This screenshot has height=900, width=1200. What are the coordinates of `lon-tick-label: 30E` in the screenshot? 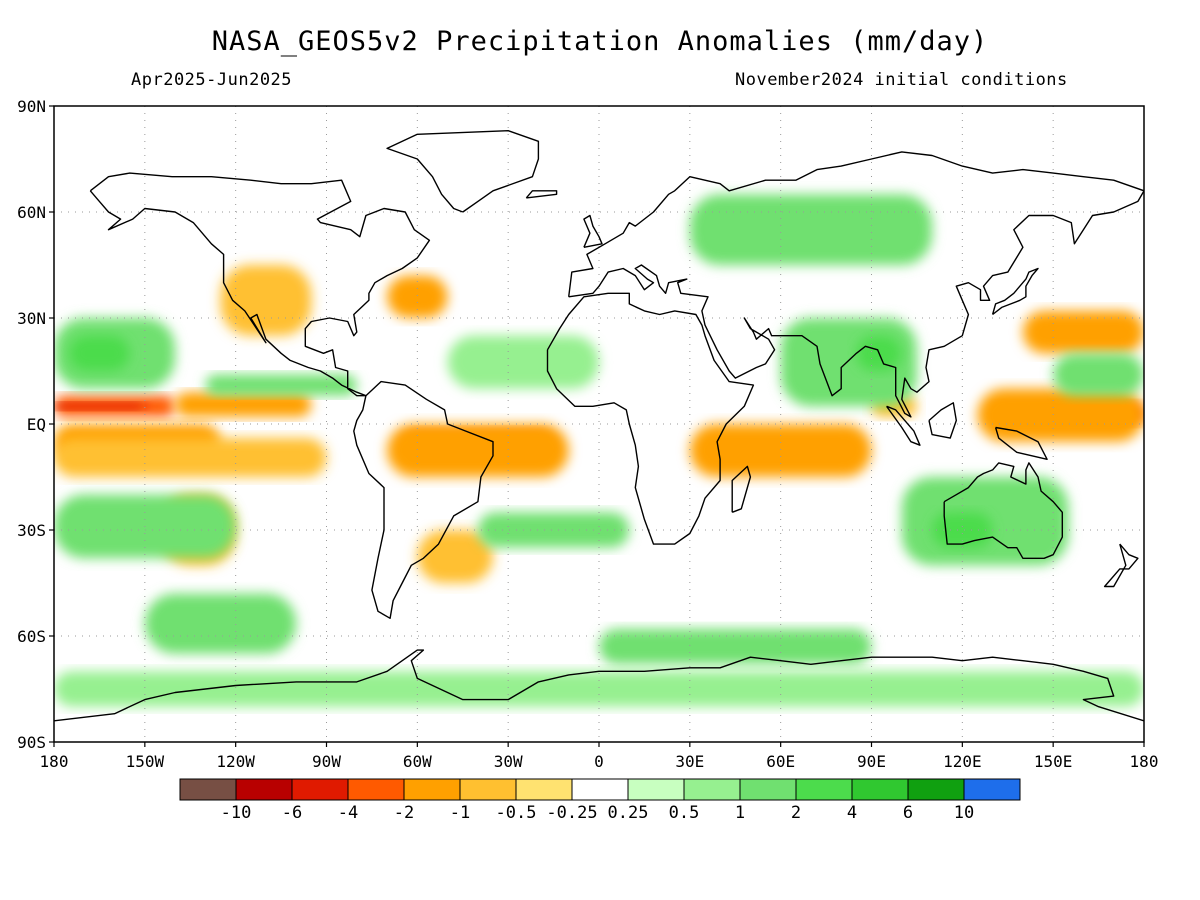 It's located at (689, 761).